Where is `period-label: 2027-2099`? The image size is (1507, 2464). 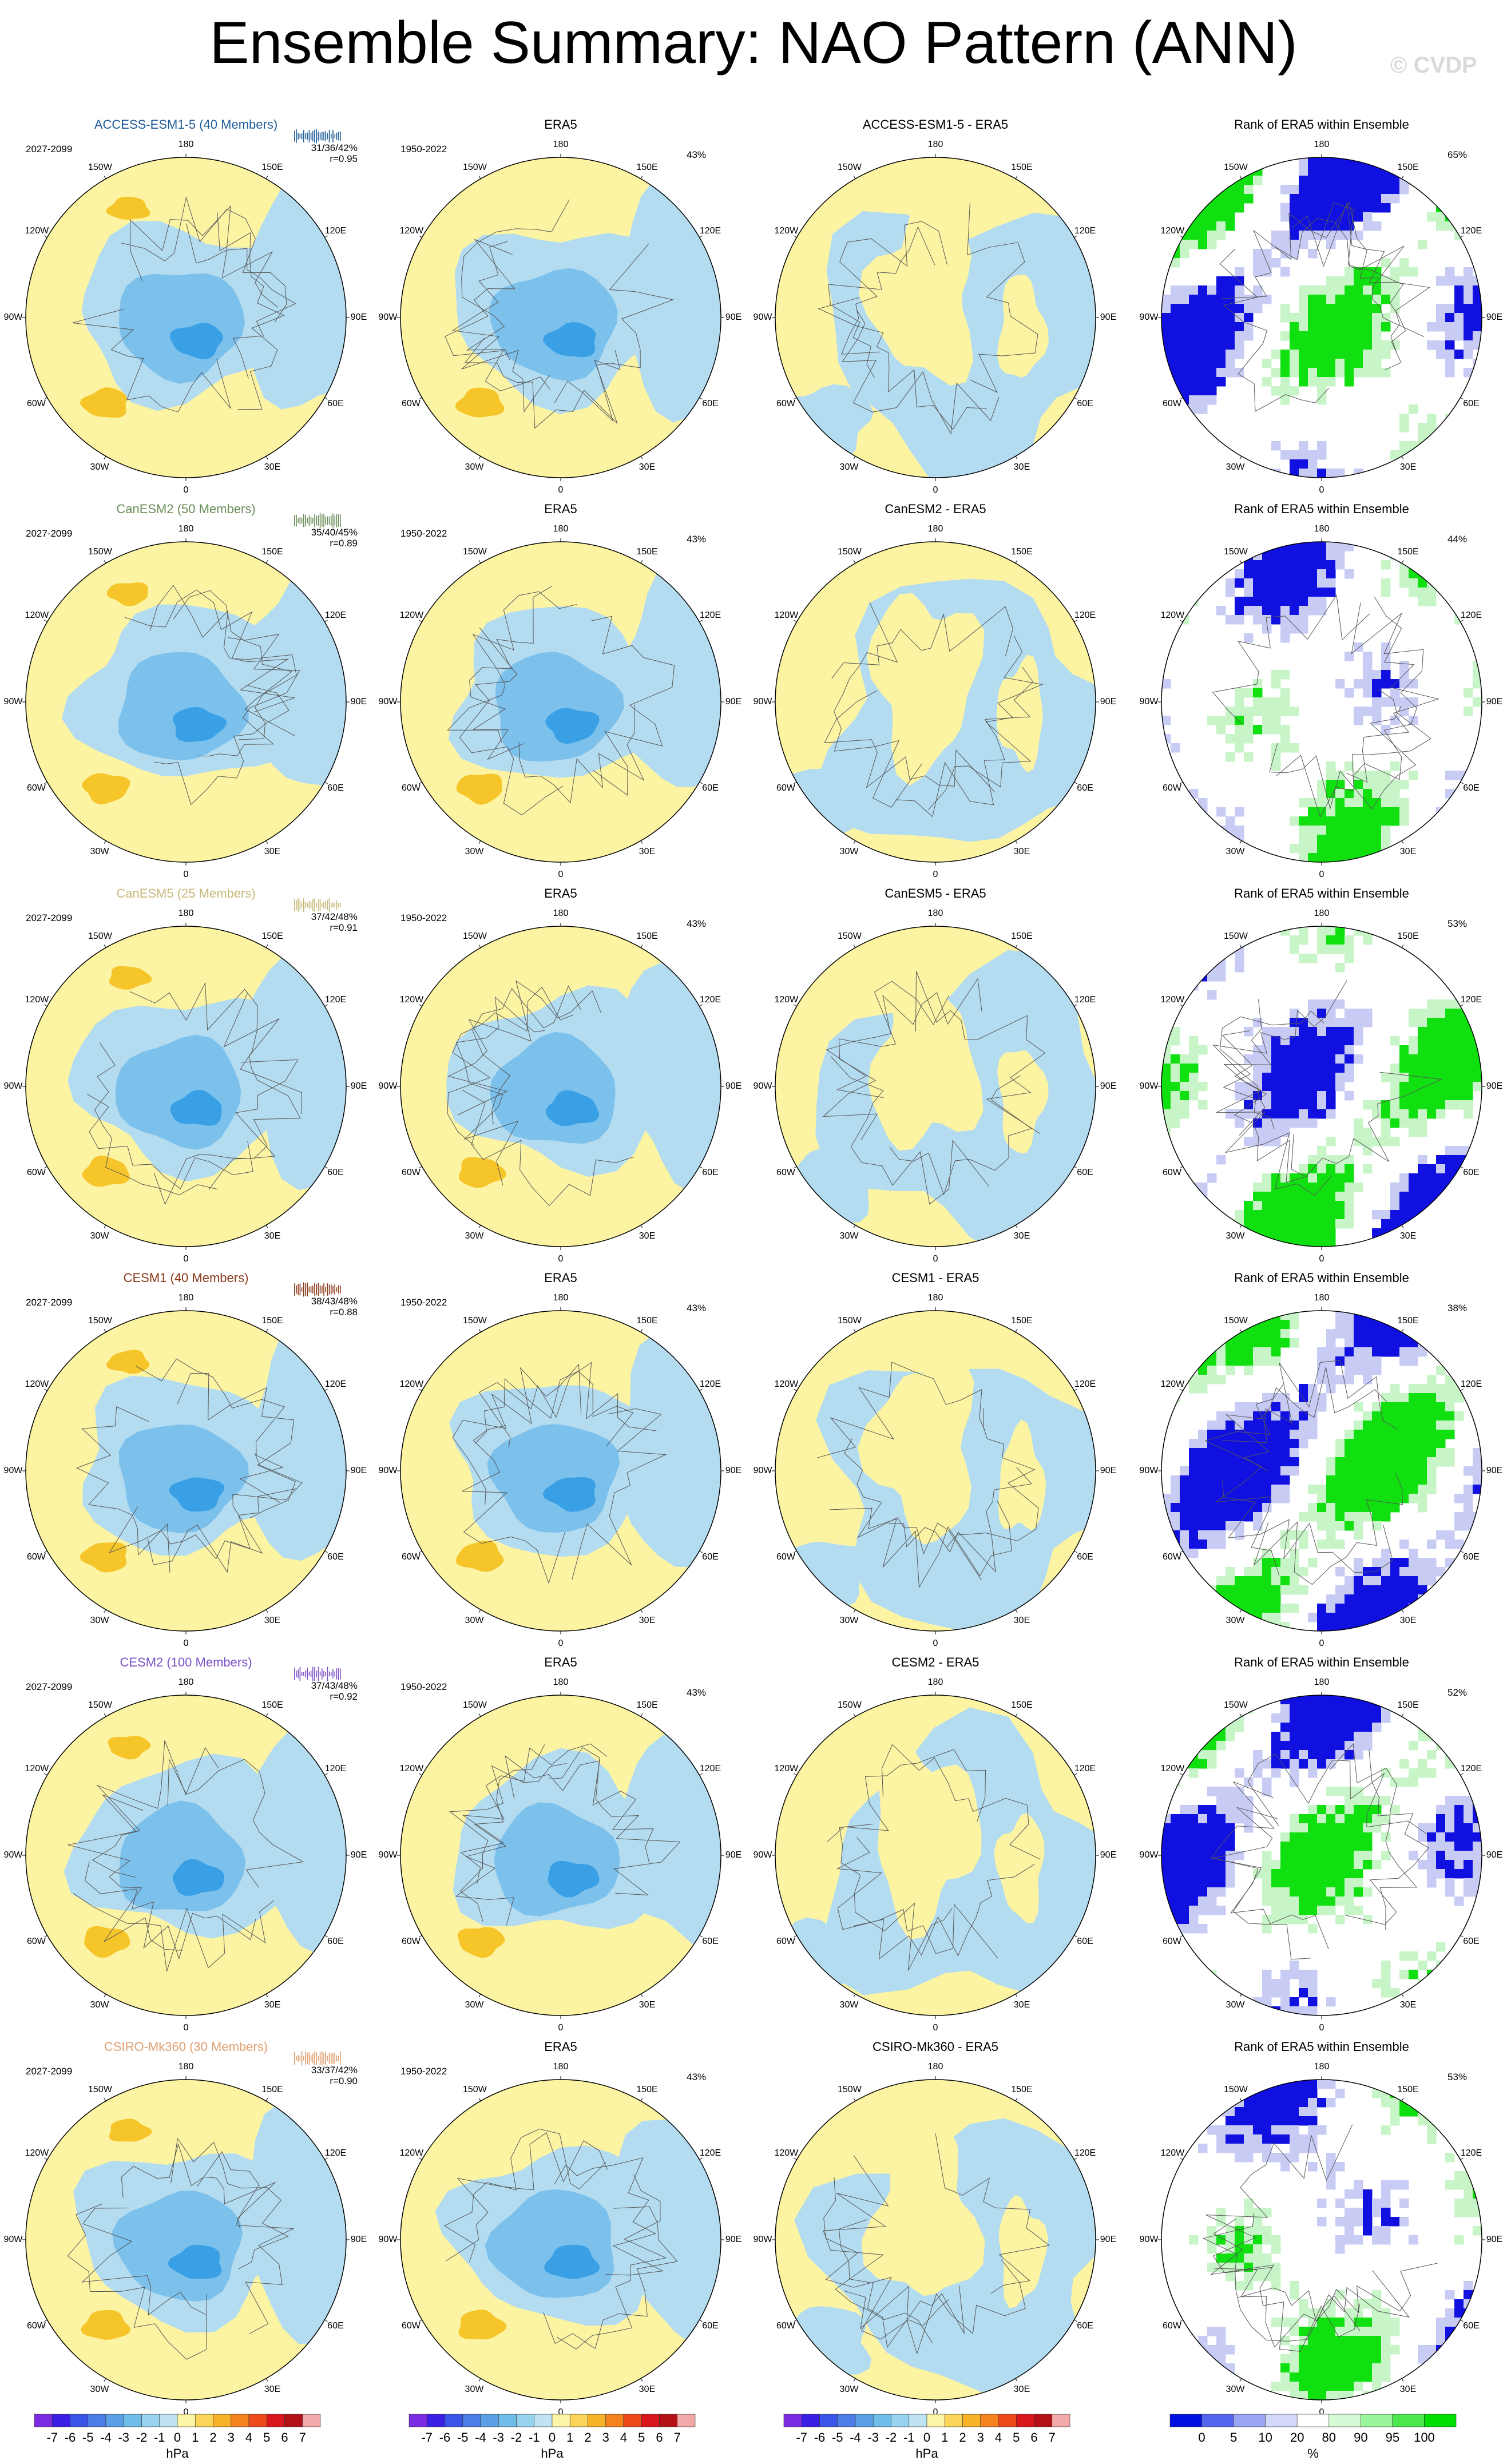
period-label: 2027-2099 is located at coordinates (49, 1302).